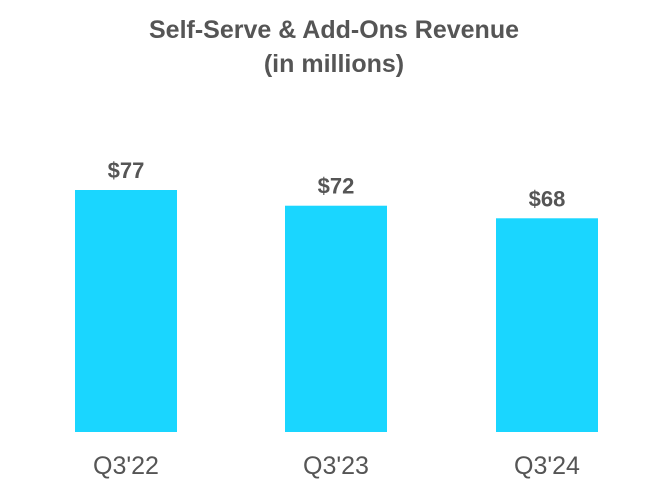 The width and height of the screenshot is (672, 480). I want to click on category-labels-group: Q3'22 Q3'23 Q3'24, so click(336, 466).